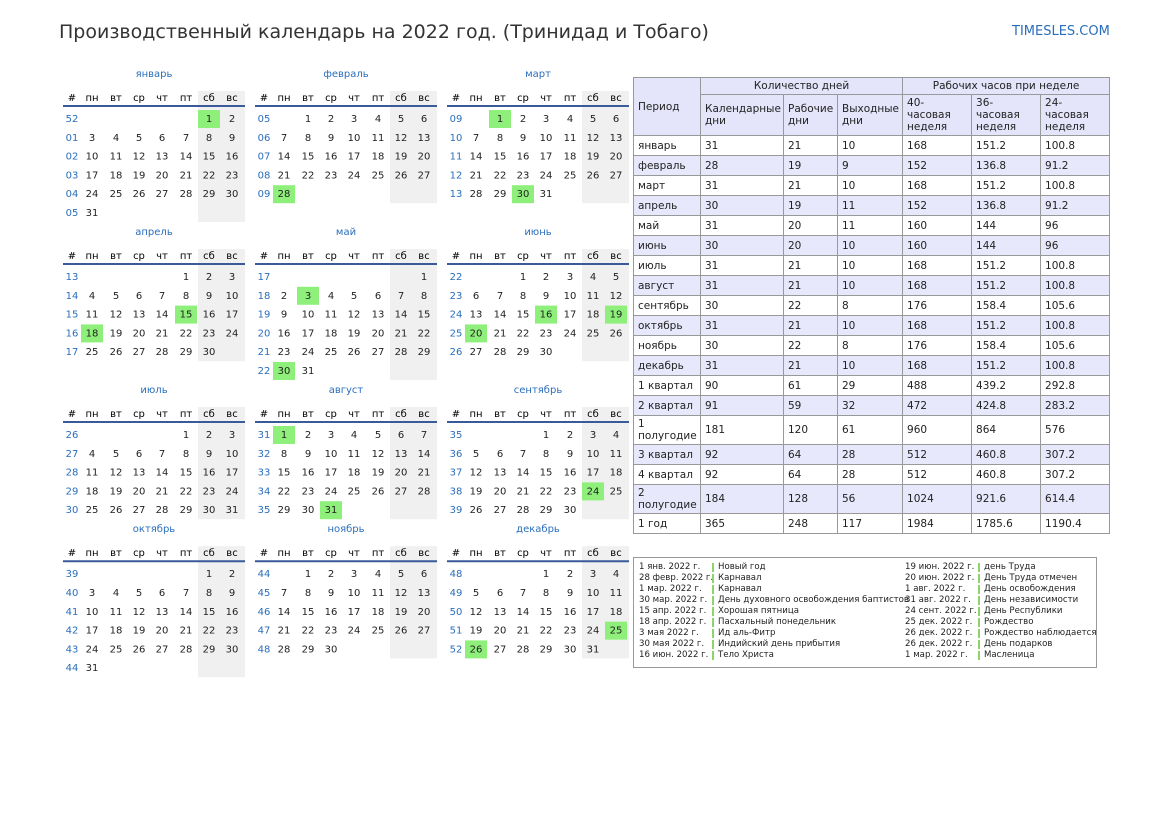  I want to click on weekday-header: ср, so click(523, 98).